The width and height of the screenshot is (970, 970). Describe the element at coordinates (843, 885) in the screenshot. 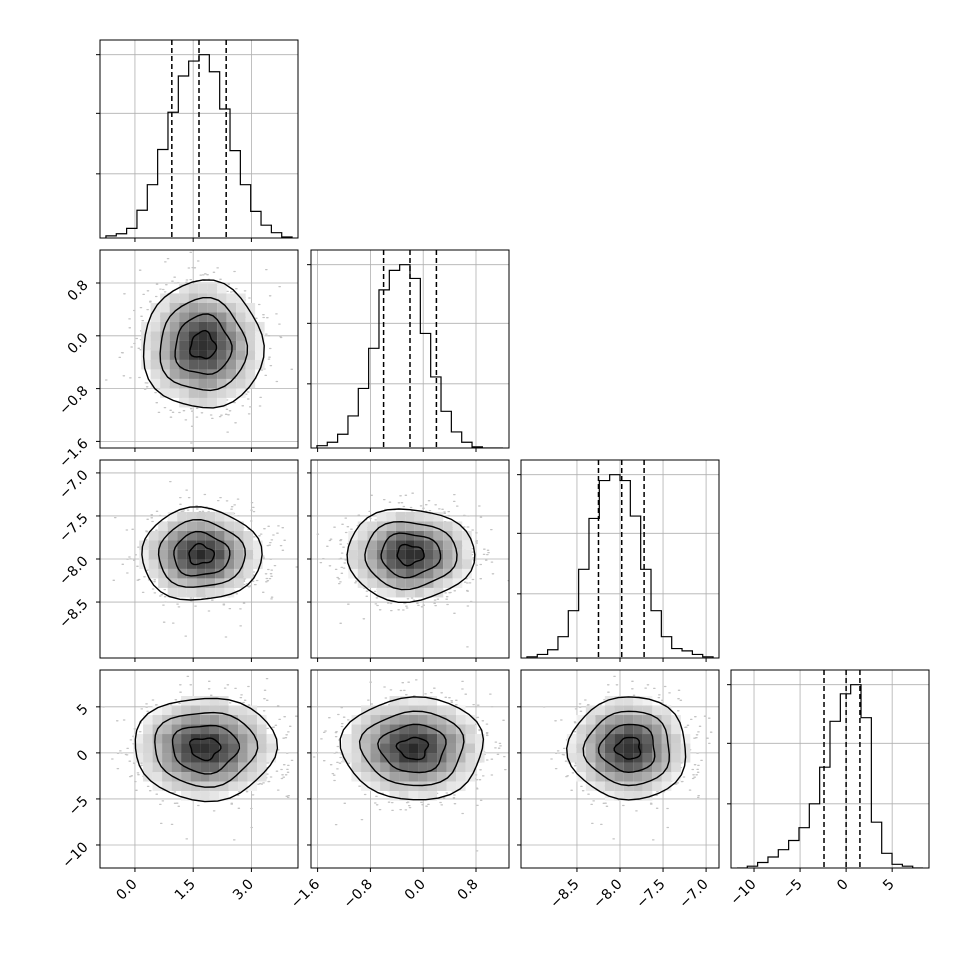

I see `x-tick-label: 0` at that location.